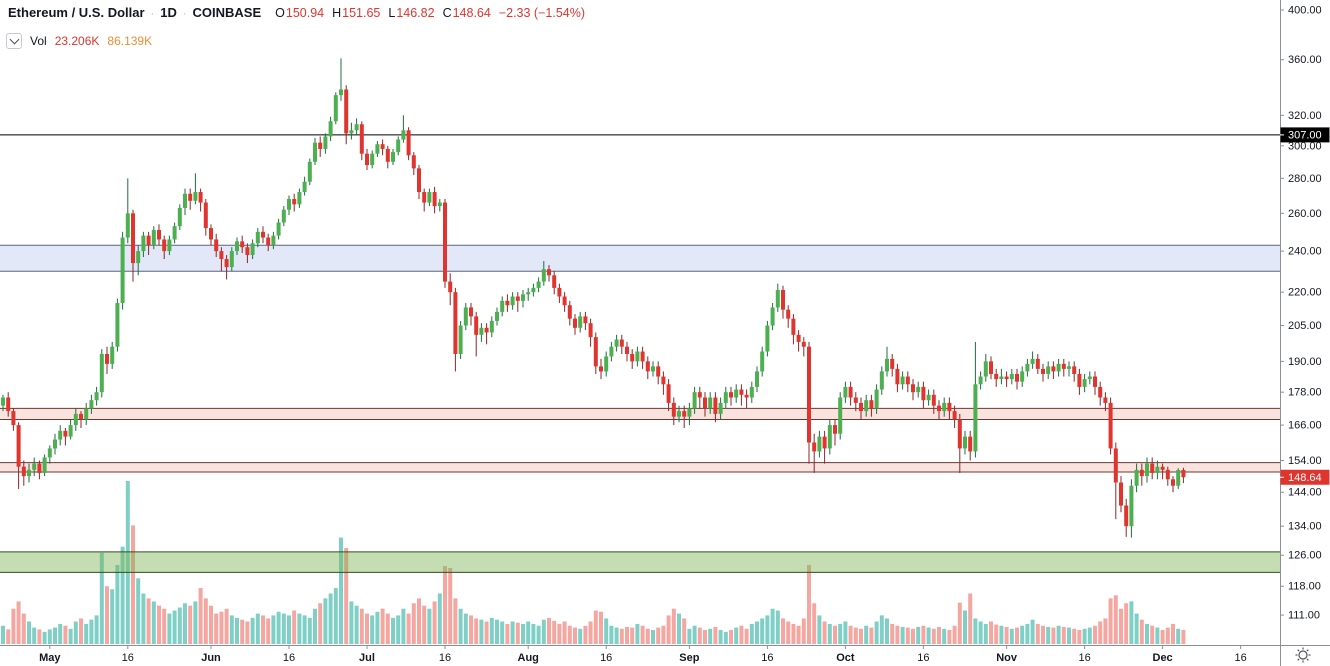 The image size is (1330, 666). Describe the element at coordinates (1305, 426) in the screenshot. I see `price-tick-label: 166.00` at that location.